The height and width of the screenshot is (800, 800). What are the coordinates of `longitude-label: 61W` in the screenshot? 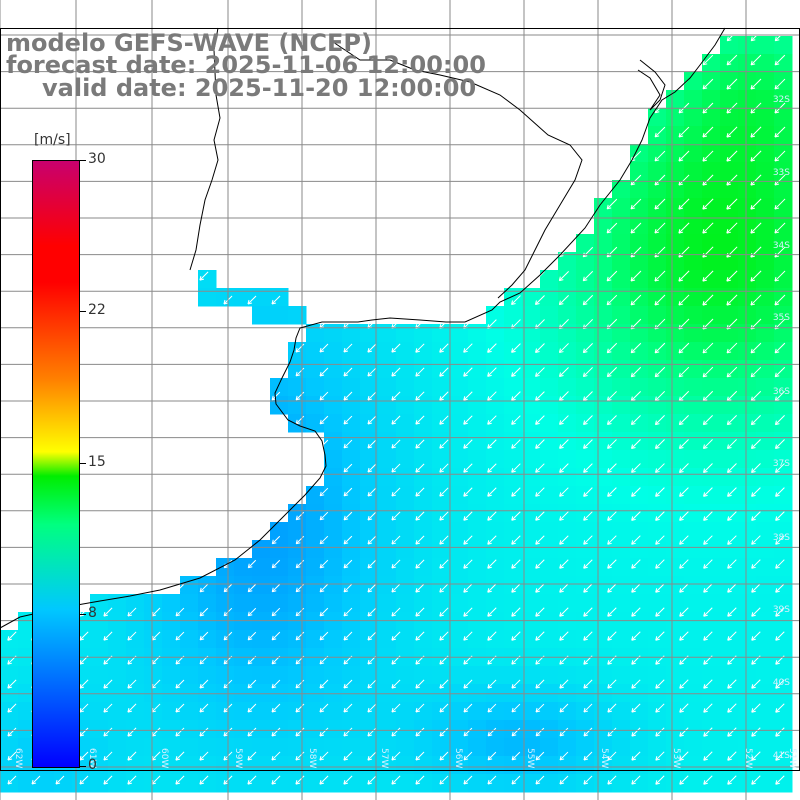 It's located at (92, 758).